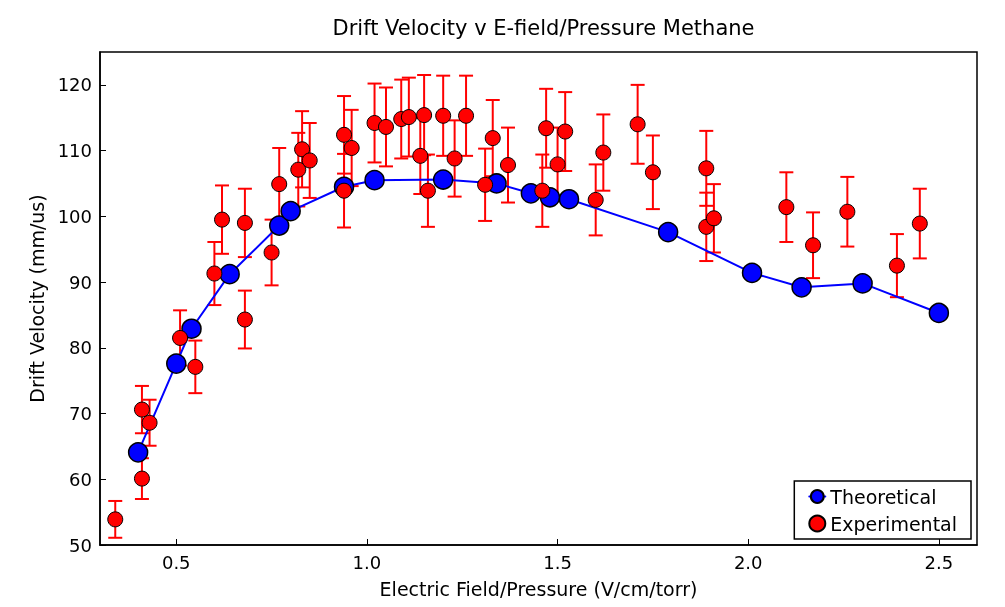 The height and width of the screenshot is (607, 1005). What do you see at coordinates (74, 216) in the screenshot?
I see `y-tick-label: 100` at bounding box center [74, 216].